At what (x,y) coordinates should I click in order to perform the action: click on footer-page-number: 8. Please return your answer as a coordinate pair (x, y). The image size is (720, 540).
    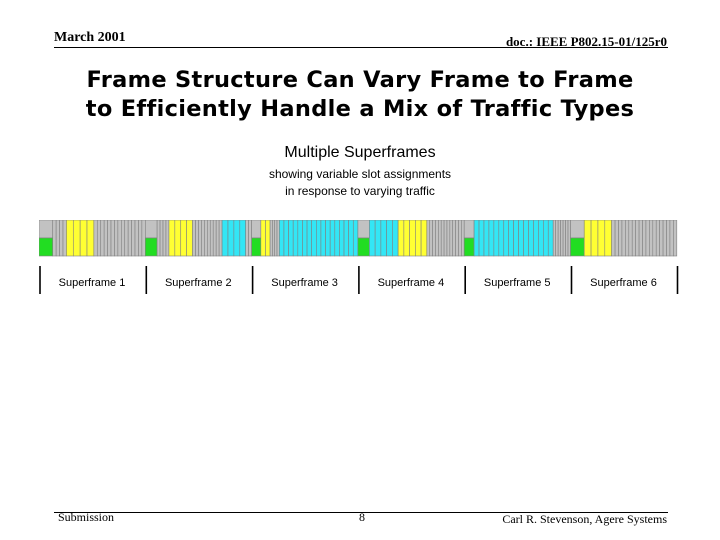
    Looking at the image, I should click on (362, 517).